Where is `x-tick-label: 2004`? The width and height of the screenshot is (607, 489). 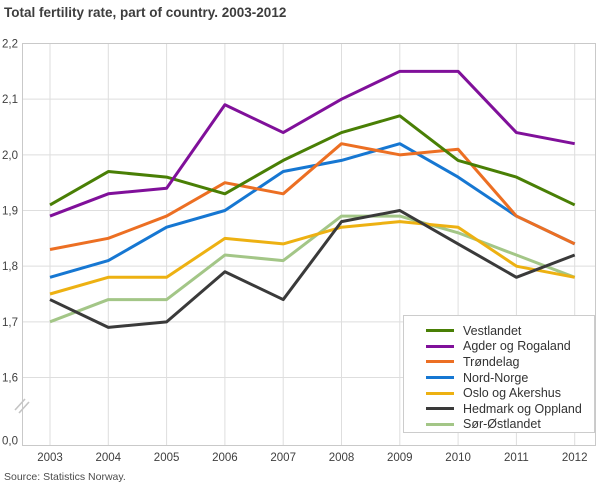
x-tick-label: 2004 is located at coordinates (109, 458).